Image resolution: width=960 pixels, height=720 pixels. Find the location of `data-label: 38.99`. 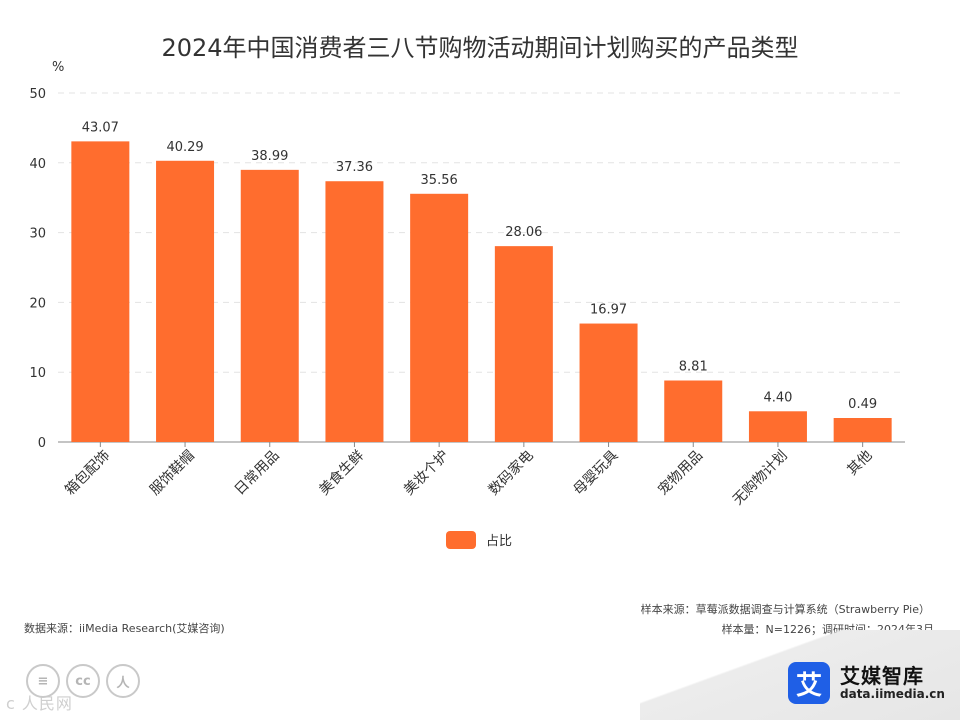

data-label: 38.99 is located at coordinates (269, 156).